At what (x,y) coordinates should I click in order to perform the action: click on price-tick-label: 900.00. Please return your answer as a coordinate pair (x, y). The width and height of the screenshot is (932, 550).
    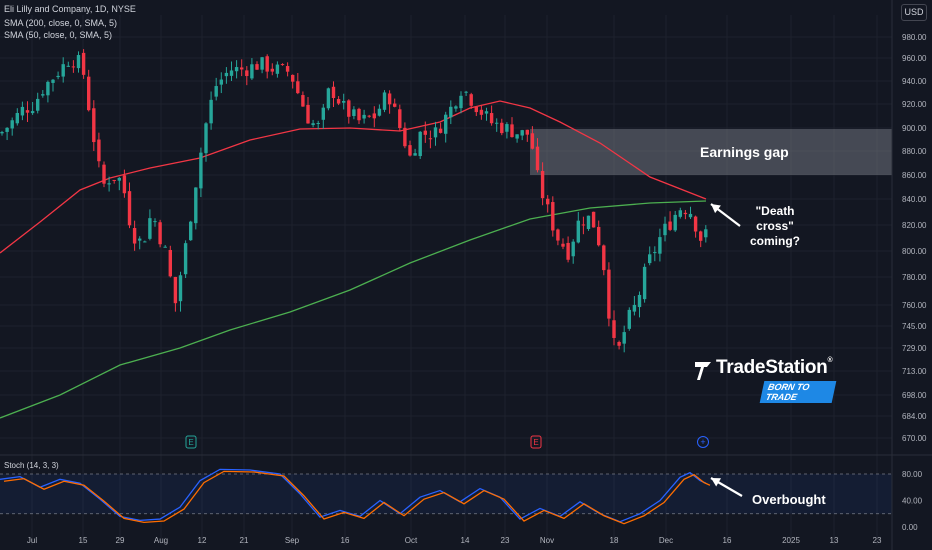
    Looking at the image, I should click on (914, 128).